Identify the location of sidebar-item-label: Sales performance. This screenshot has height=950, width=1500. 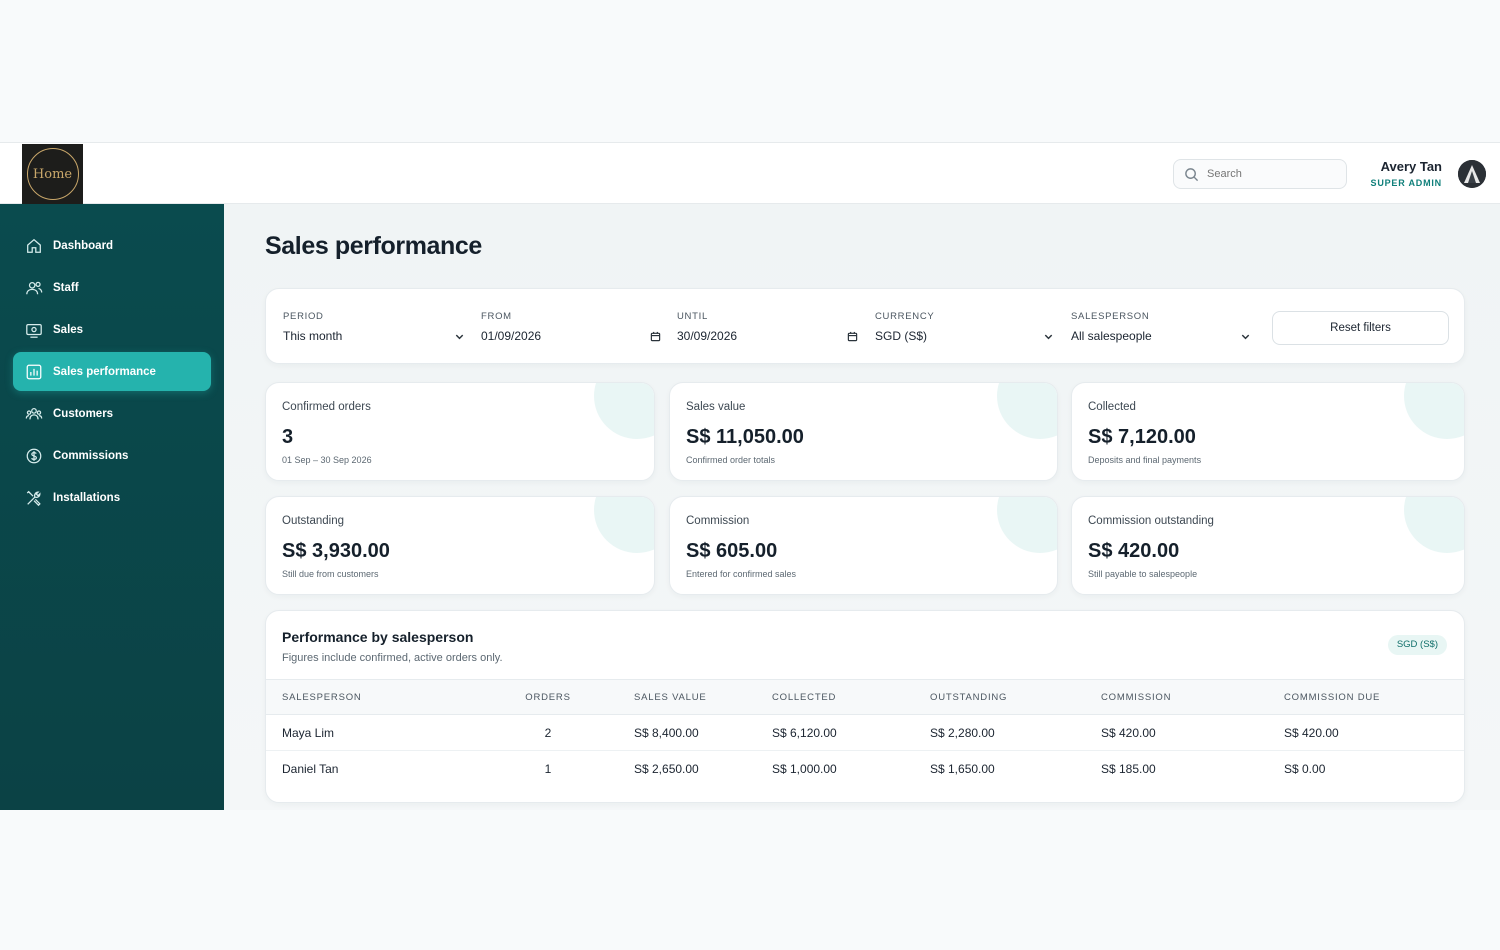
(104, 371).